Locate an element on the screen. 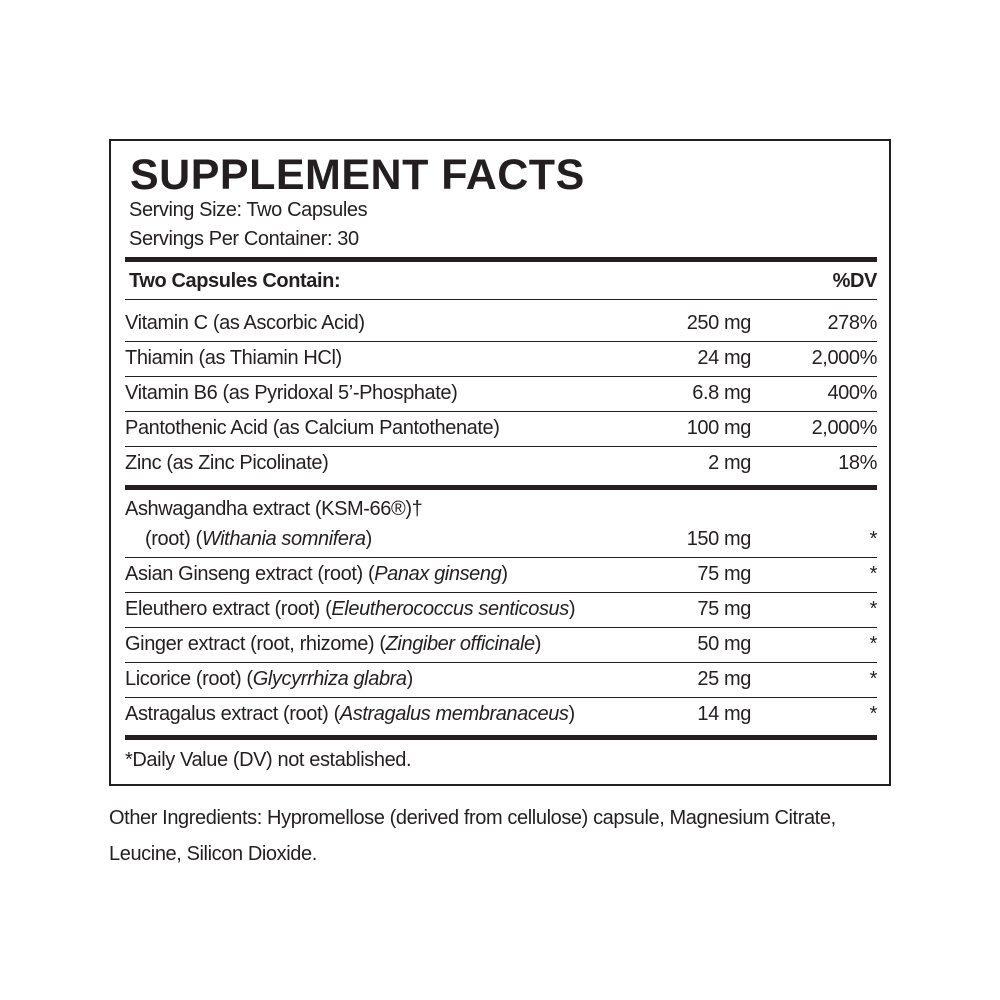 The image size is (1000, 1000). nutrient-amount: 2 mg is located at coordinates (729, 463).